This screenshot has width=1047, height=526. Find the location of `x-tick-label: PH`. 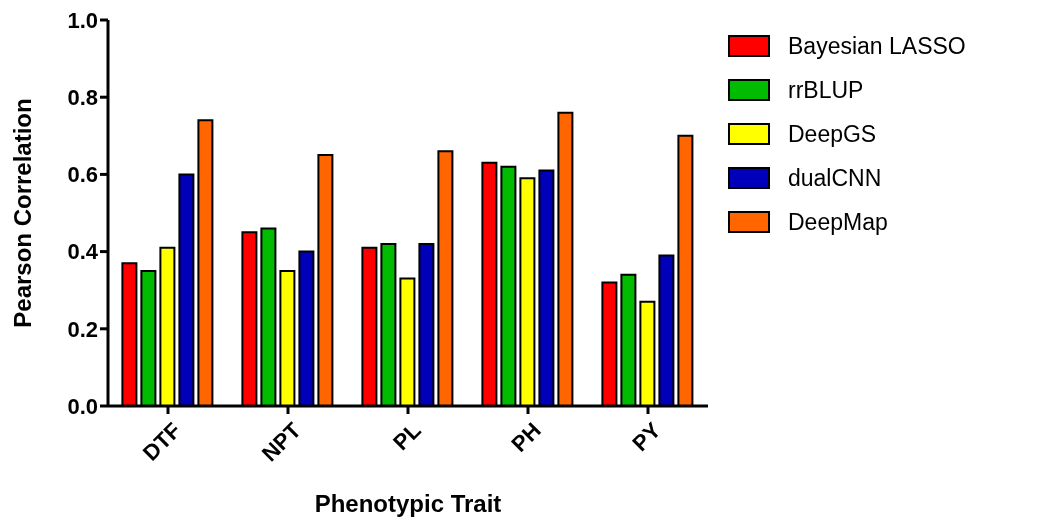

x-tick-label: PH is located at coordinates (526, 437).